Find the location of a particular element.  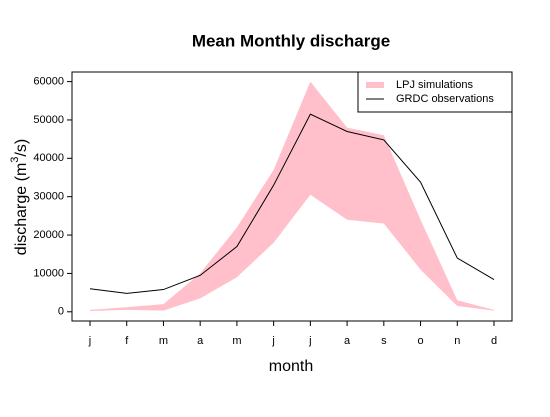

y-tick-label: 20000 is located at coordinates (48, 235).